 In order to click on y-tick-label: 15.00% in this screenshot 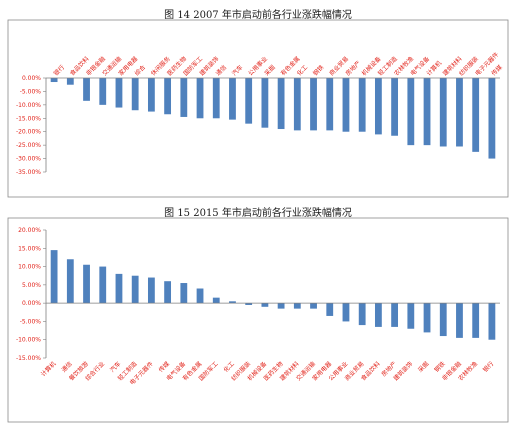, I will do `click(29, 248)`.